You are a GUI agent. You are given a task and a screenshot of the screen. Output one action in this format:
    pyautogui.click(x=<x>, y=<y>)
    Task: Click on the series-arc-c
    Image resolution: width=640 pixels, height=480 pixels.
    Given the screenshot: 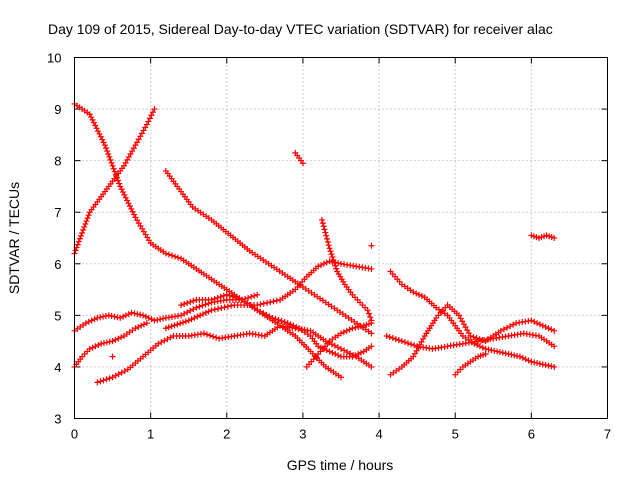 What is the action you would take?
    pyautogui.click(x=166, y=312)
    